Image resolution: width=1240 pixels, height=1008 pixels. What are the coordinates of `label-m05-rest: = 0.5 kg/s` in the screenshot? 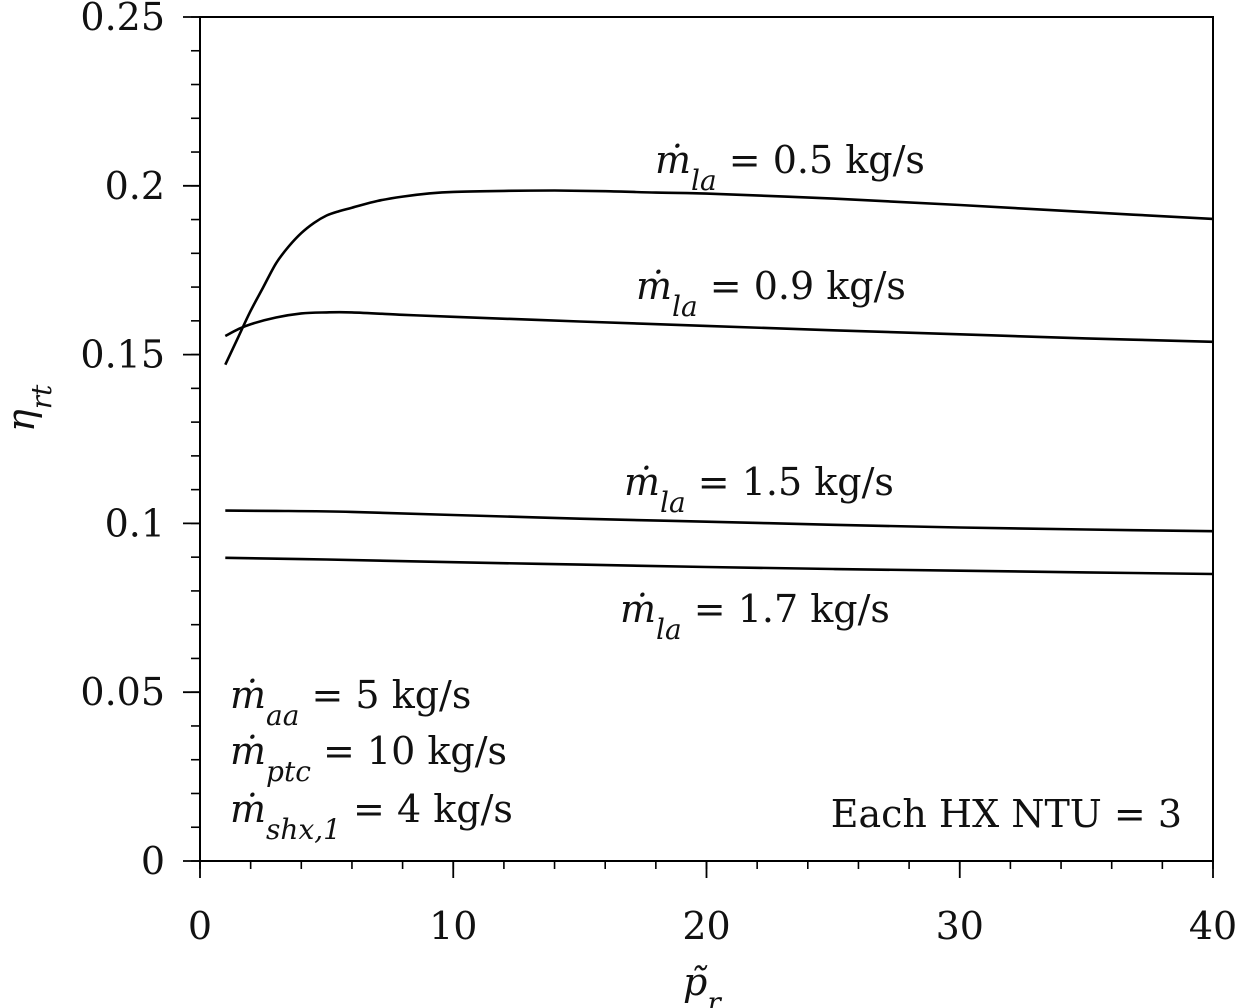 It's located at (821, 160).